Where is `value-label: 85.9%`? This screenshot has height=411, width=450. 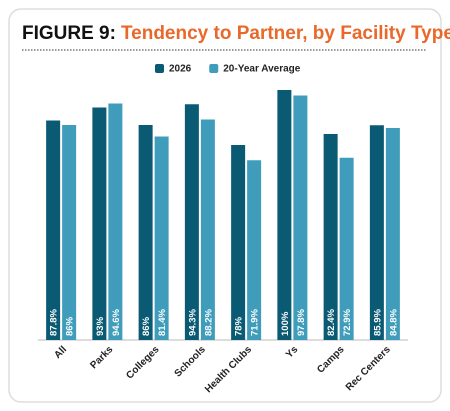 value-label: 85.9% is located at coordinates (377, 322).